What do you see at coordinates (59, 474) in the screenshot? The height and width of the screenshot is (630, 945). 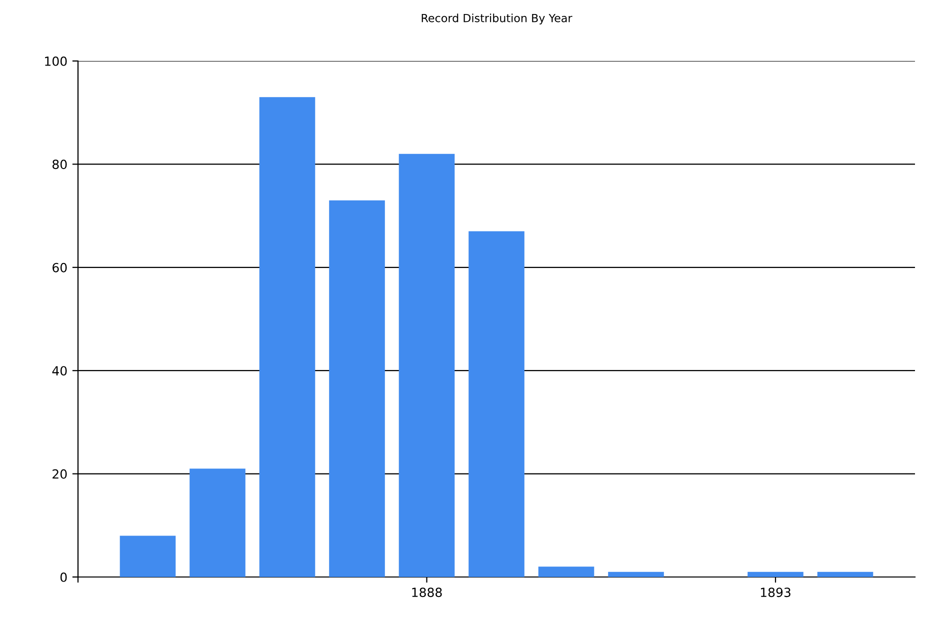 I see `y-tick-label: 20` at bounding box center [59, 474].